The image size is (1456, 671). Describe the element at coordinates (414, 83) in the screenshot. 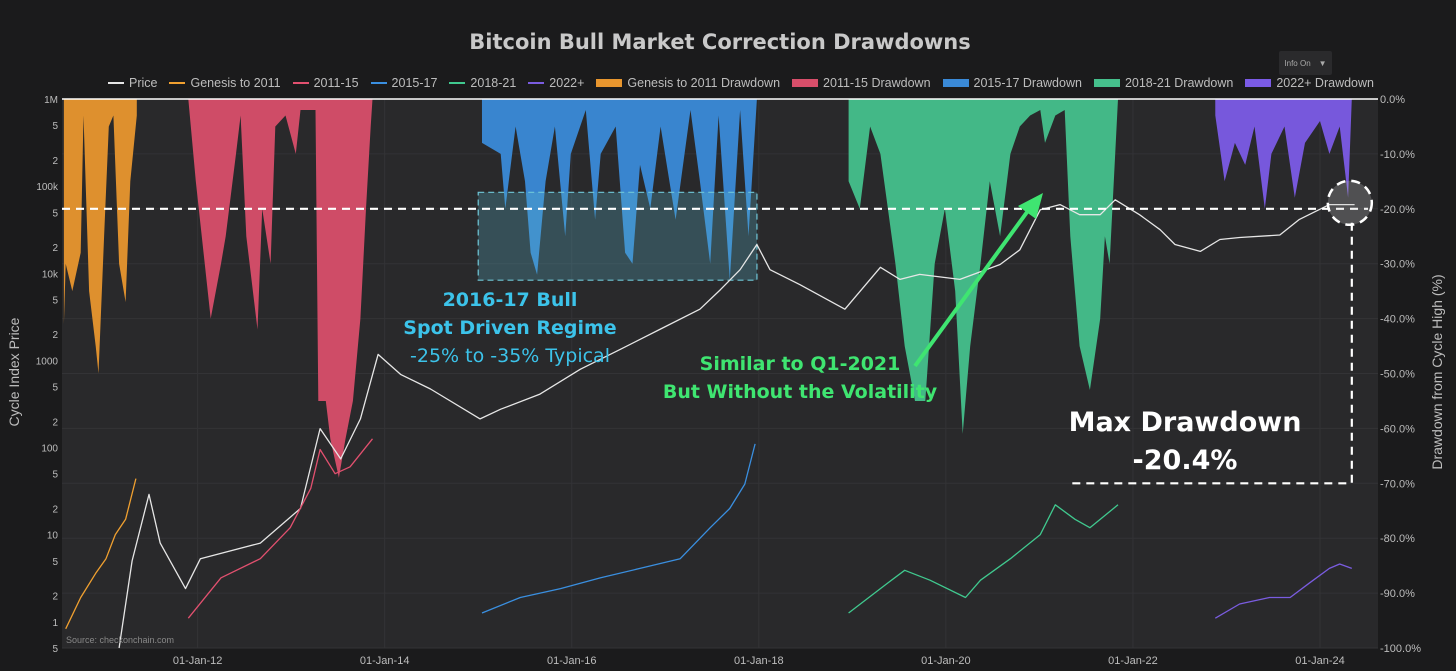

I see `legend-label: 2015-17` at that location.